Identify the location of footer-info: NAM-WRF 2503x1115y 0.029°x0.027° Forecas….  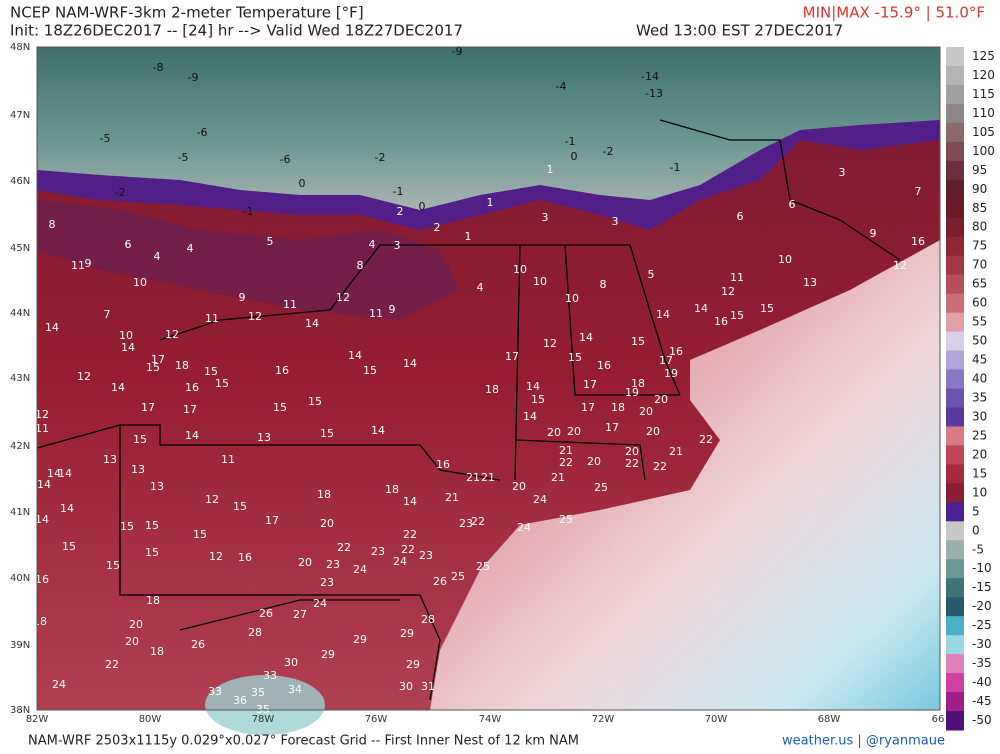
(303, 741).